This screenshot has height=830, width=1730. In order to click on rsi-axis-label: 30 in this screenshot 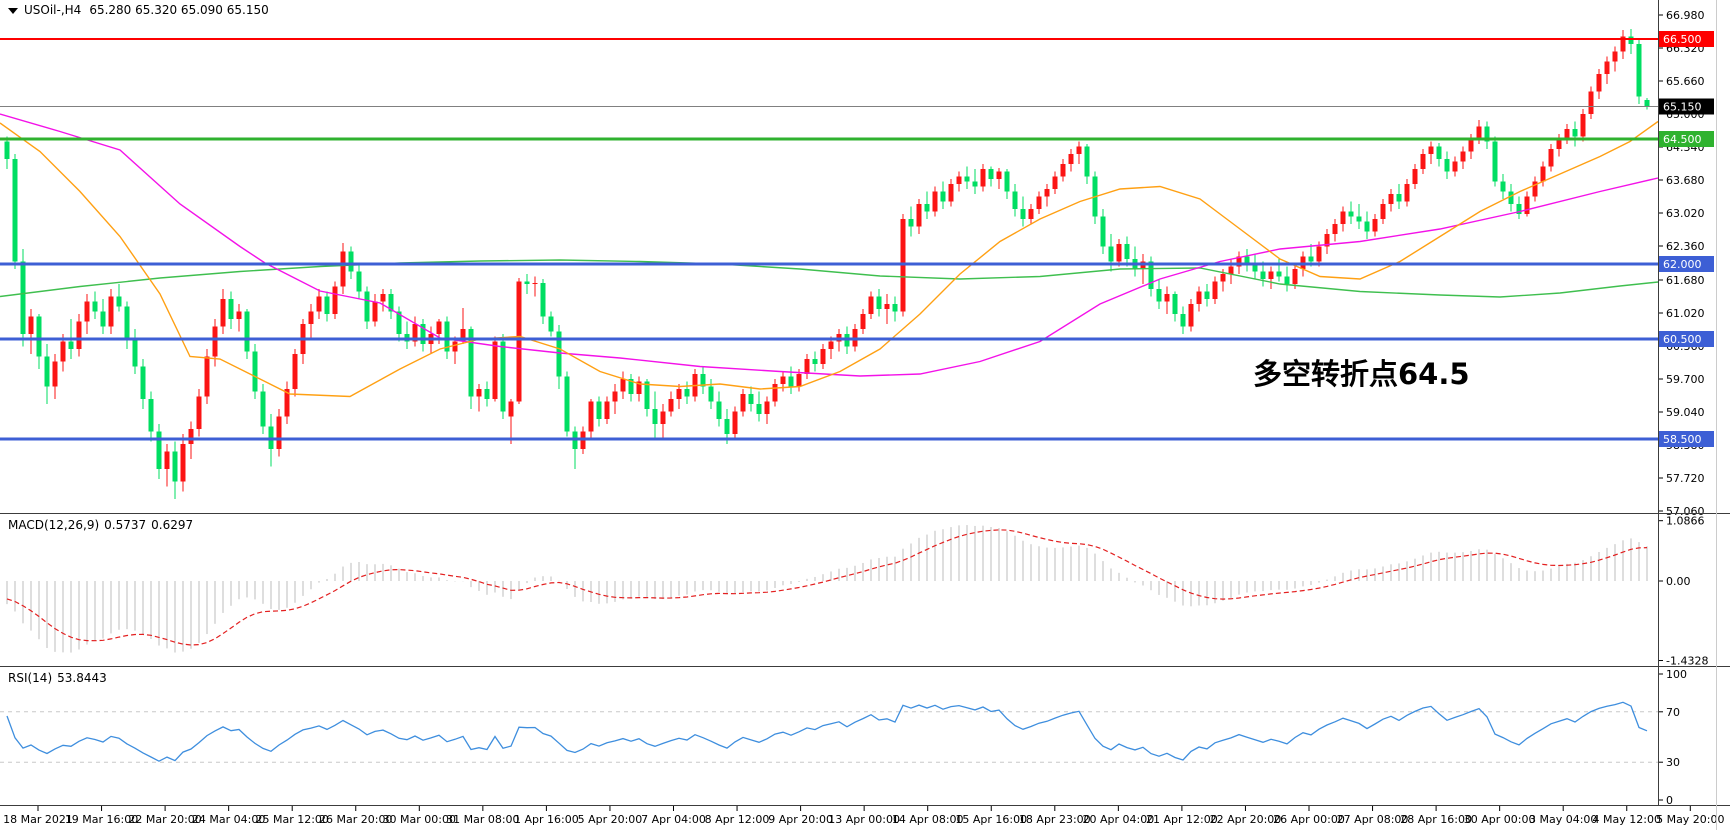, I will do `click(1673, 762)`.